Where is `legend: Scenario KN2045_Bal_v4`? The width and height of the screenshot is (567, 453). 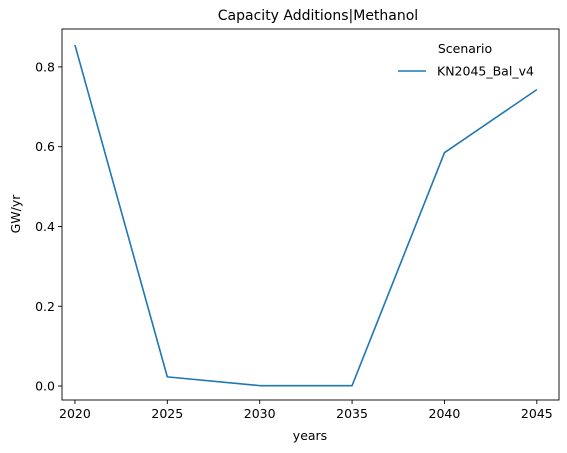 legend: Scenario KN2045_Bal_v4 is located at coordinates (466, 60).